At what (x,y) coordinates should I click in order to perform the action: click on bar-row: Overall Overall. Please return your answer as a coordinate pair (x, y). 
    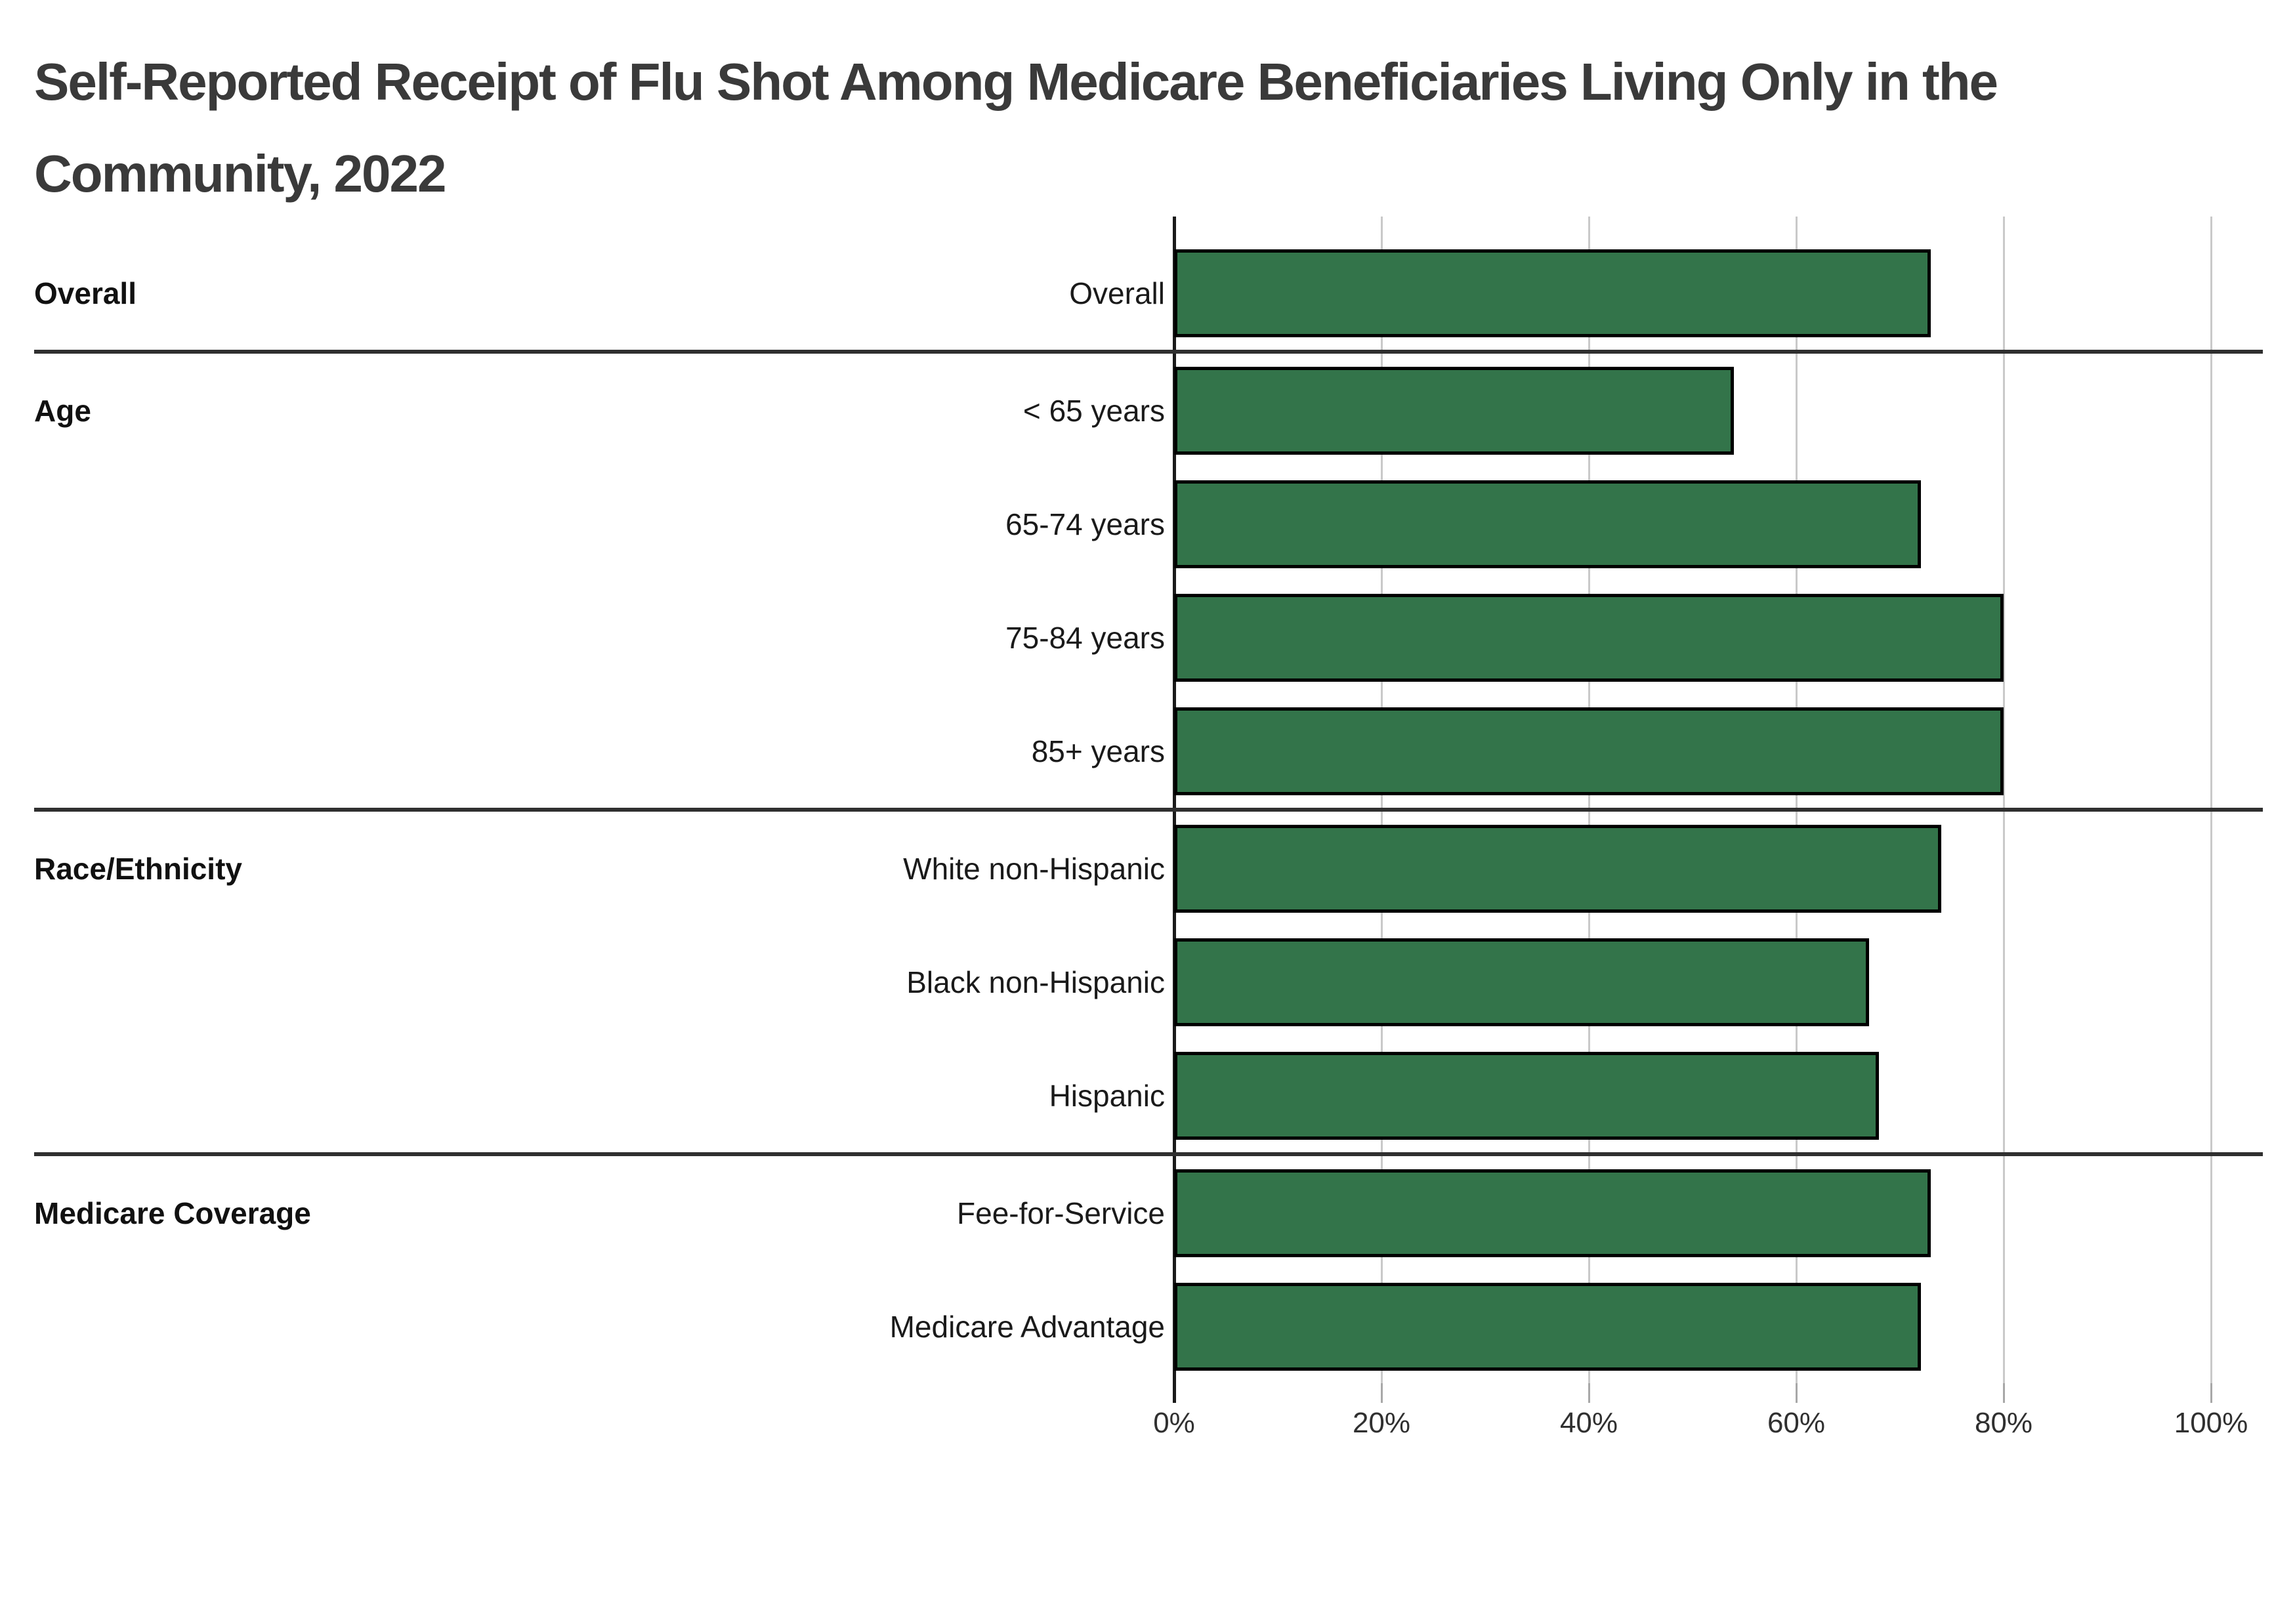
    Looking at the image, I should click on (1137, 293).